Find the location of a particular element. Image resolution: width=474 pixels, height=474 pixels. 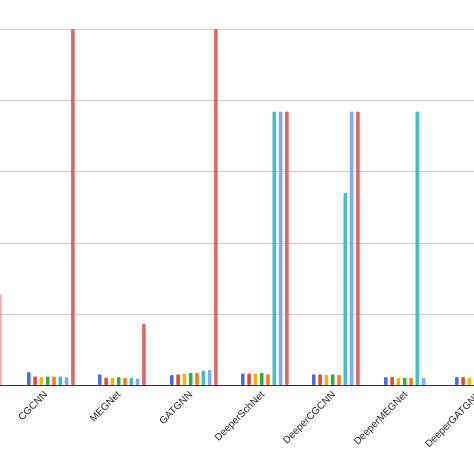

bar-gatgnn-s7 is located at coordinates (216, 207).